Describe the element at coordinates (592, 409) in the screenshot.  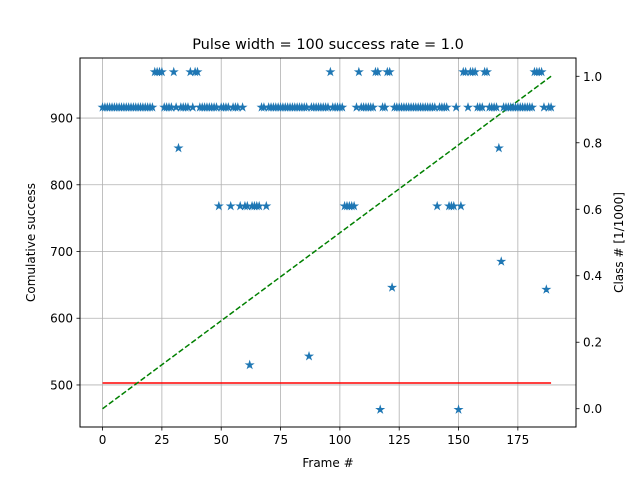
I see `y2-tick-label: 0.0` at that location.